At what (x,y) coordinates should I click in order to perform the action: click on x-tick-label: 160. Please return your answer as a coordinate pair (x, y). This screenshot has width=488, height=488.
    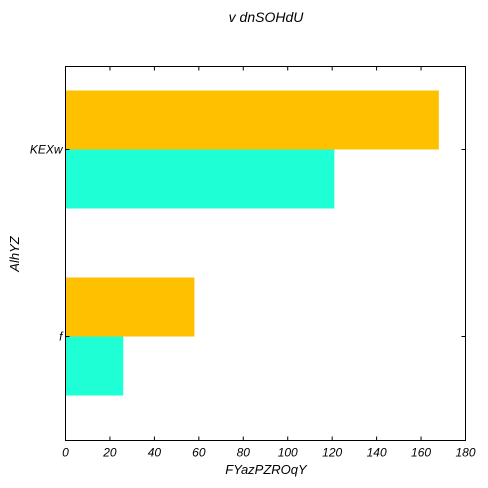
    Looking at the image, I should click on (421, 453).